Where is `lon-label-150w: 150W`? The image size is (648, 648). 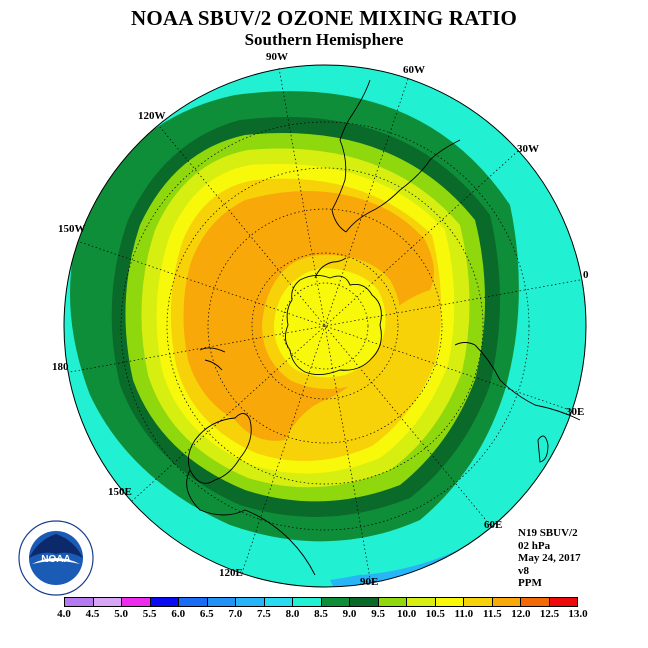 lon-label-150w: 150W is located at coordinates (72, 229).